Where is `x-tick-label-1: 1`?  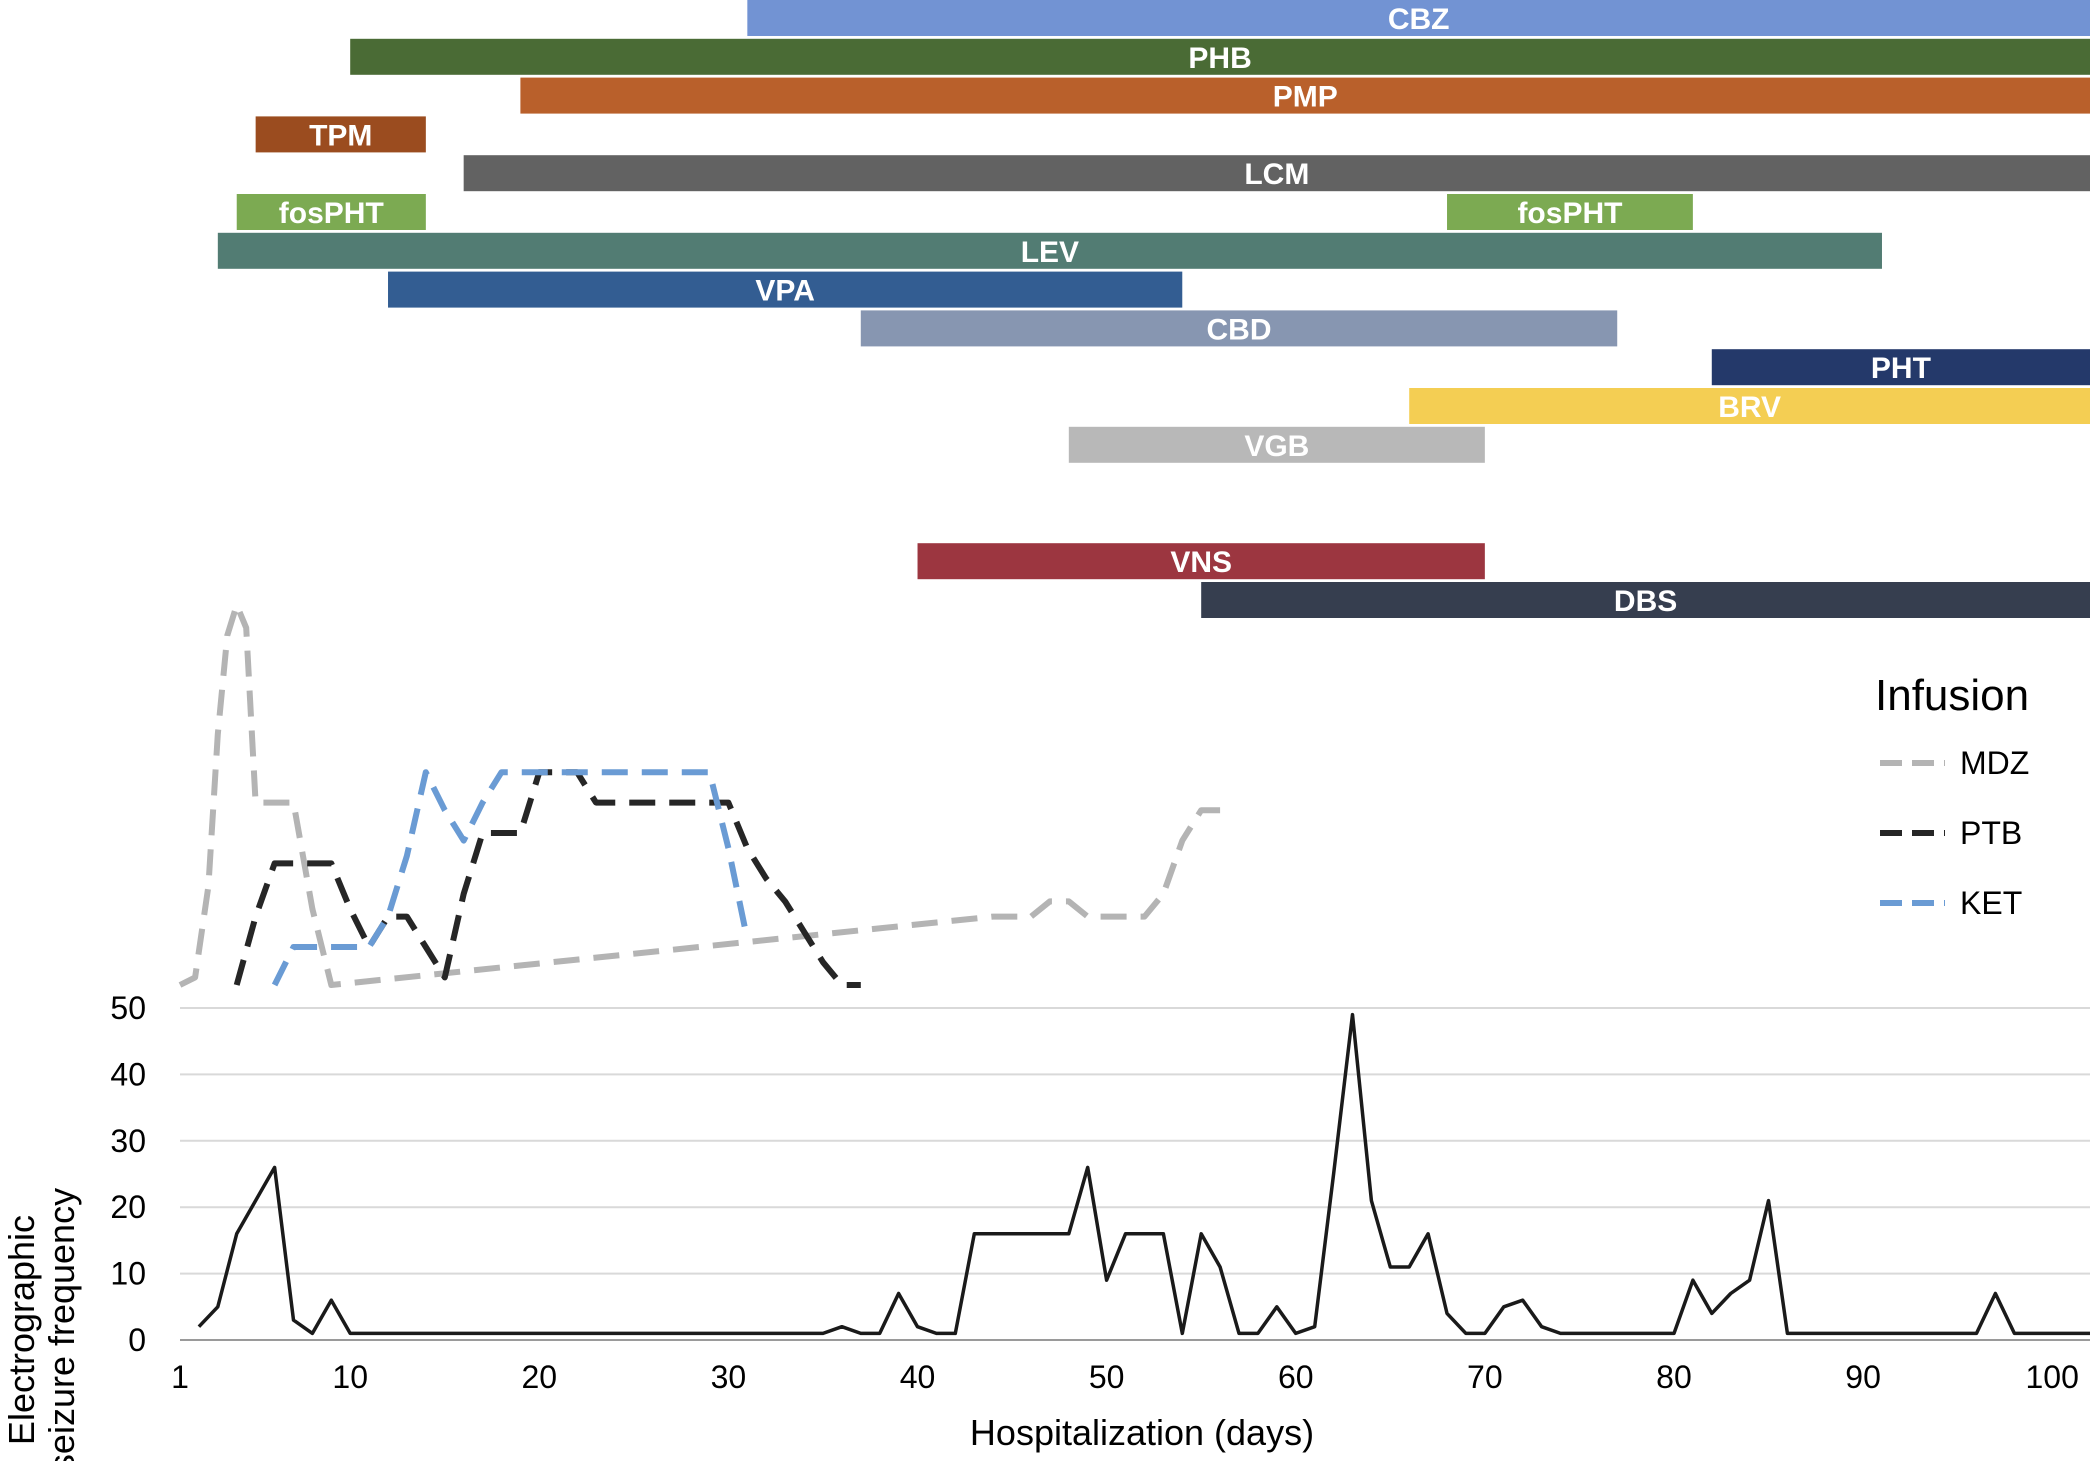
x-tick-label-1: 1 is located at coordinates (180, 1377).